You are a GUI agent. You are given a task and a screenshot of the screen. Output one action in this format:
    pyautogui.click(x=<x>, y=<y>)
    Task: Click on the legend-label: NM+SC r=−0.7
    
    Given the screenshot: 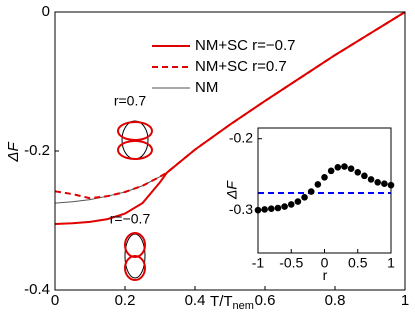 What is the action you would take?
    pyautogui.click(x=245, y=45)
    